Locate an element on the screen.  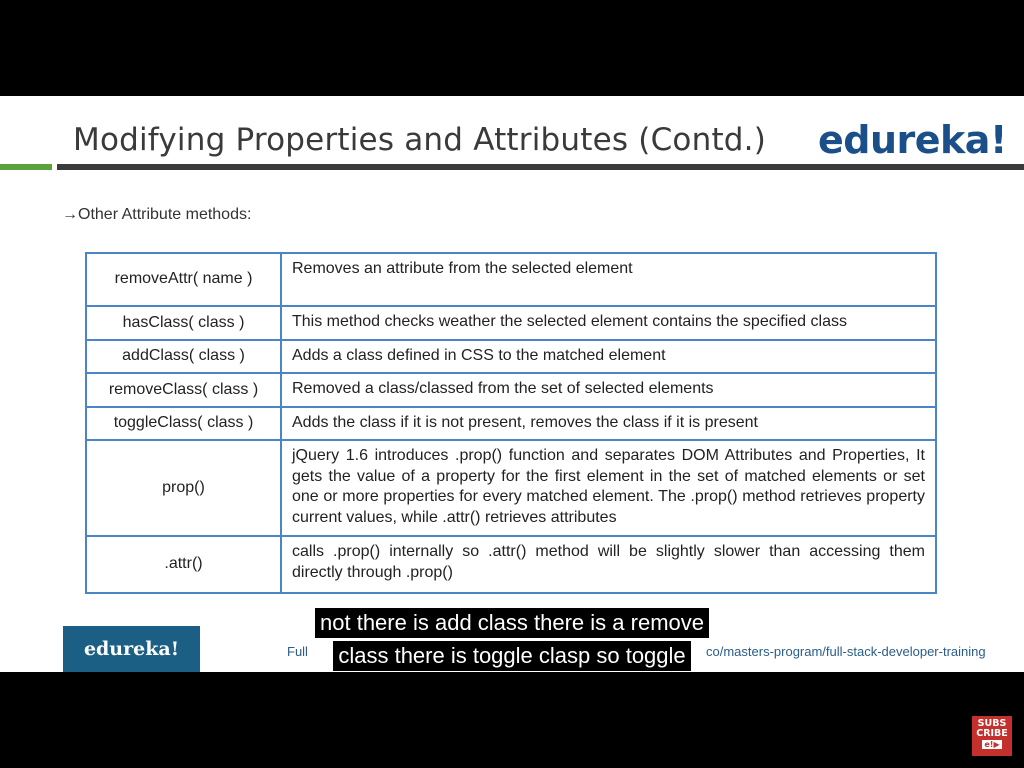
edureka-logo: edureka! is located at coordinates (912, 140).